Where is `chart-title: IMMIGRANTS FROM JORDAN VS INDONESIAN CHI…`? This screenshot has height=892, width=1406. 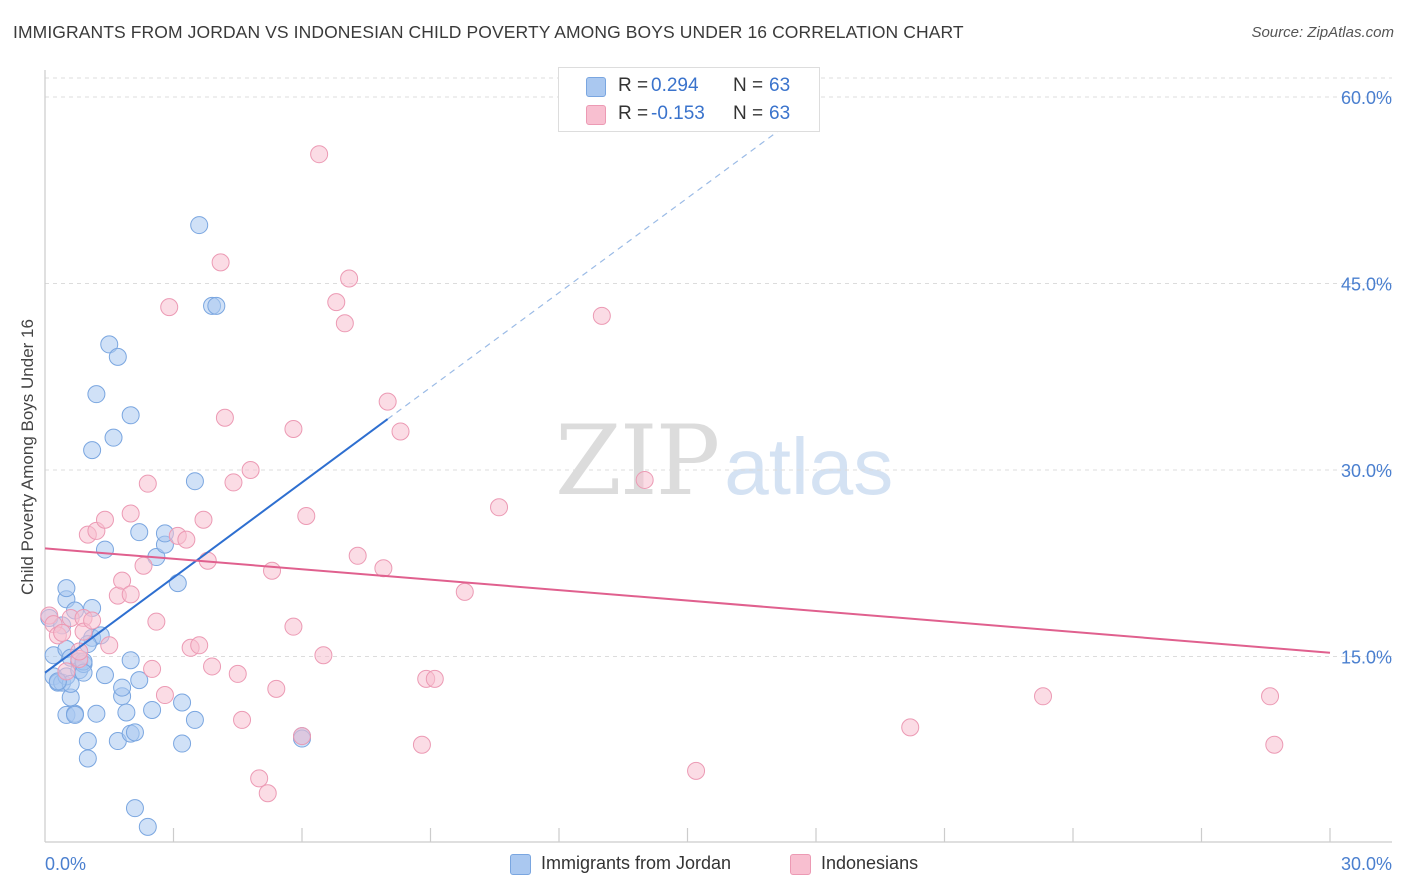 chart-title: IMMIGRANTS FROM JORDAN VS INDONESIAN CHI… is located at coordinates (488, 32).